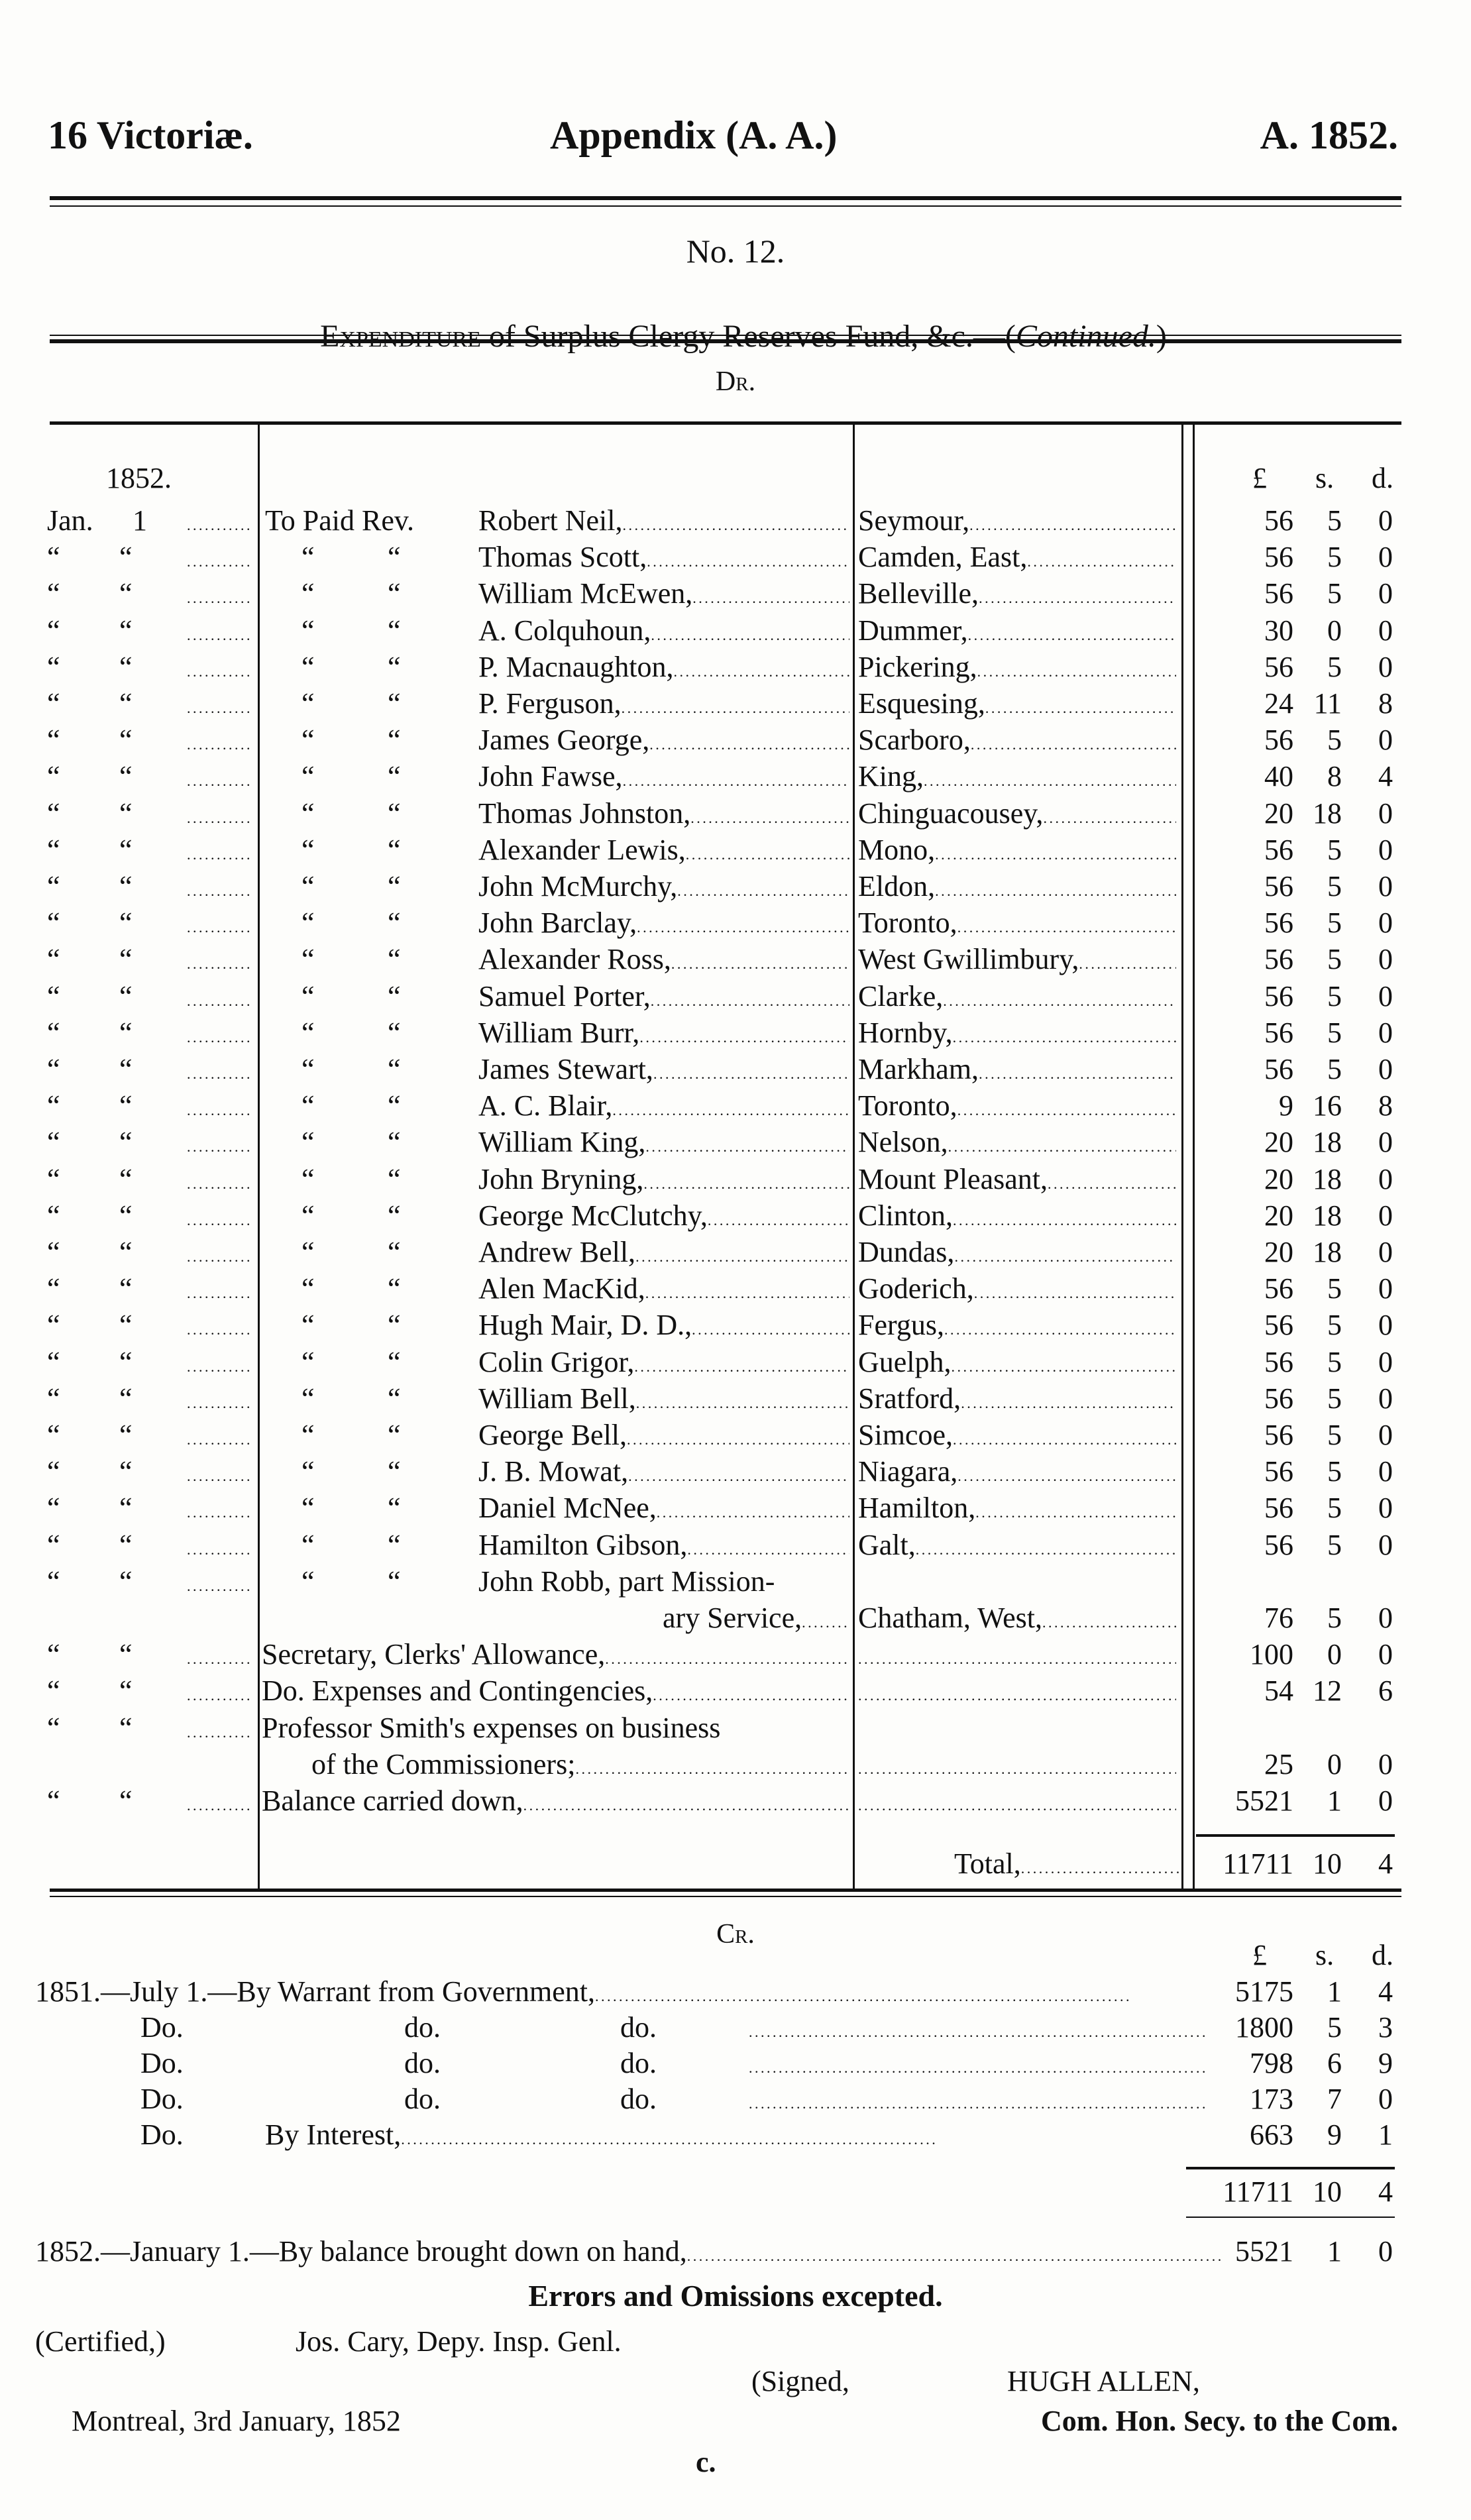 This screenshot has height=2520, width=1471. What do you see at coordinates (921, 703) in the screenshot?
I see `parish-name: Esquesing,` at bounding box center [921, 703].